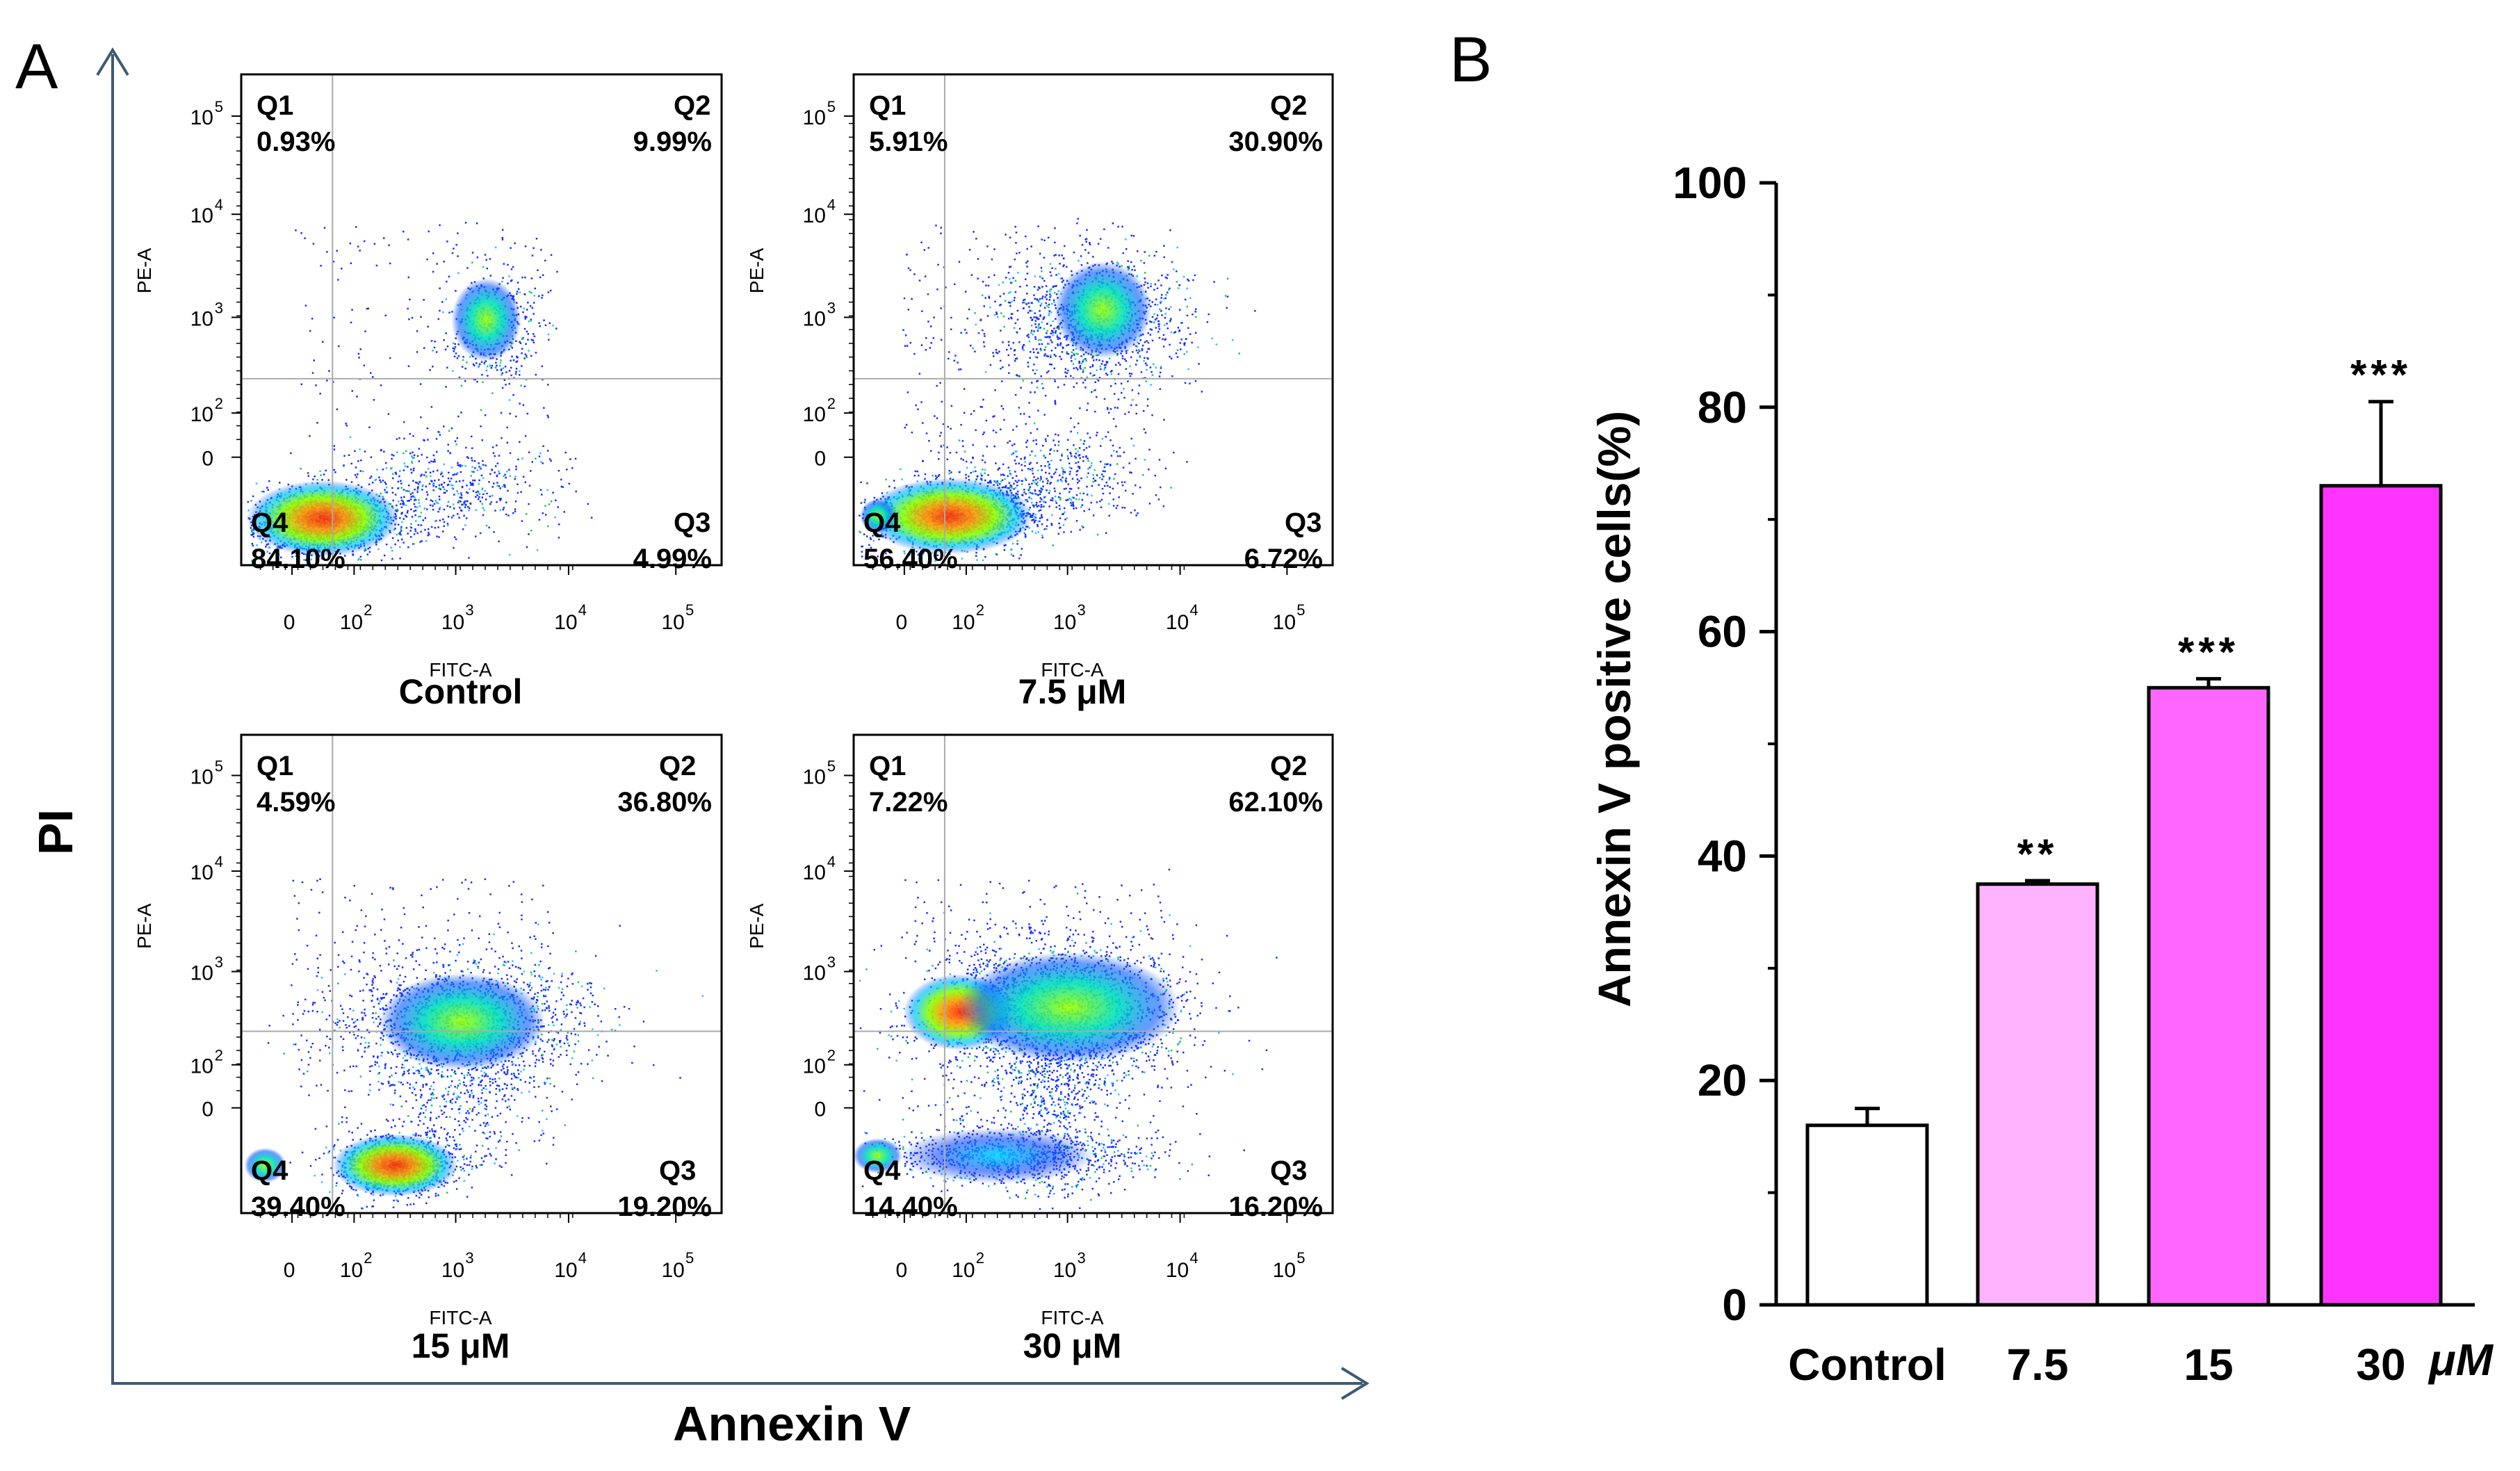  Describe the element at coordinates (565, 623) in the screenshot. I see `x-tick-label: 10` at that location.